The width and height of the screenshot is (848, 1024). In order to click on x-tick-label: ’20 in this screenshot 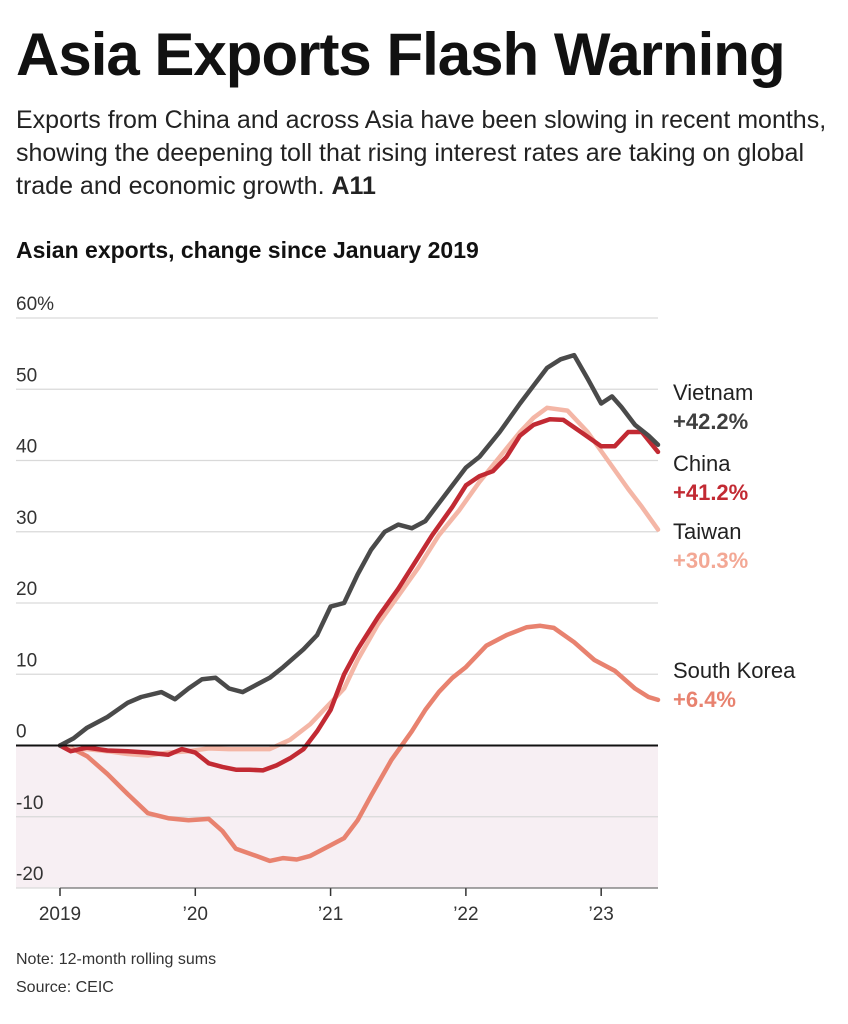, I will do `click(195, 914)`.